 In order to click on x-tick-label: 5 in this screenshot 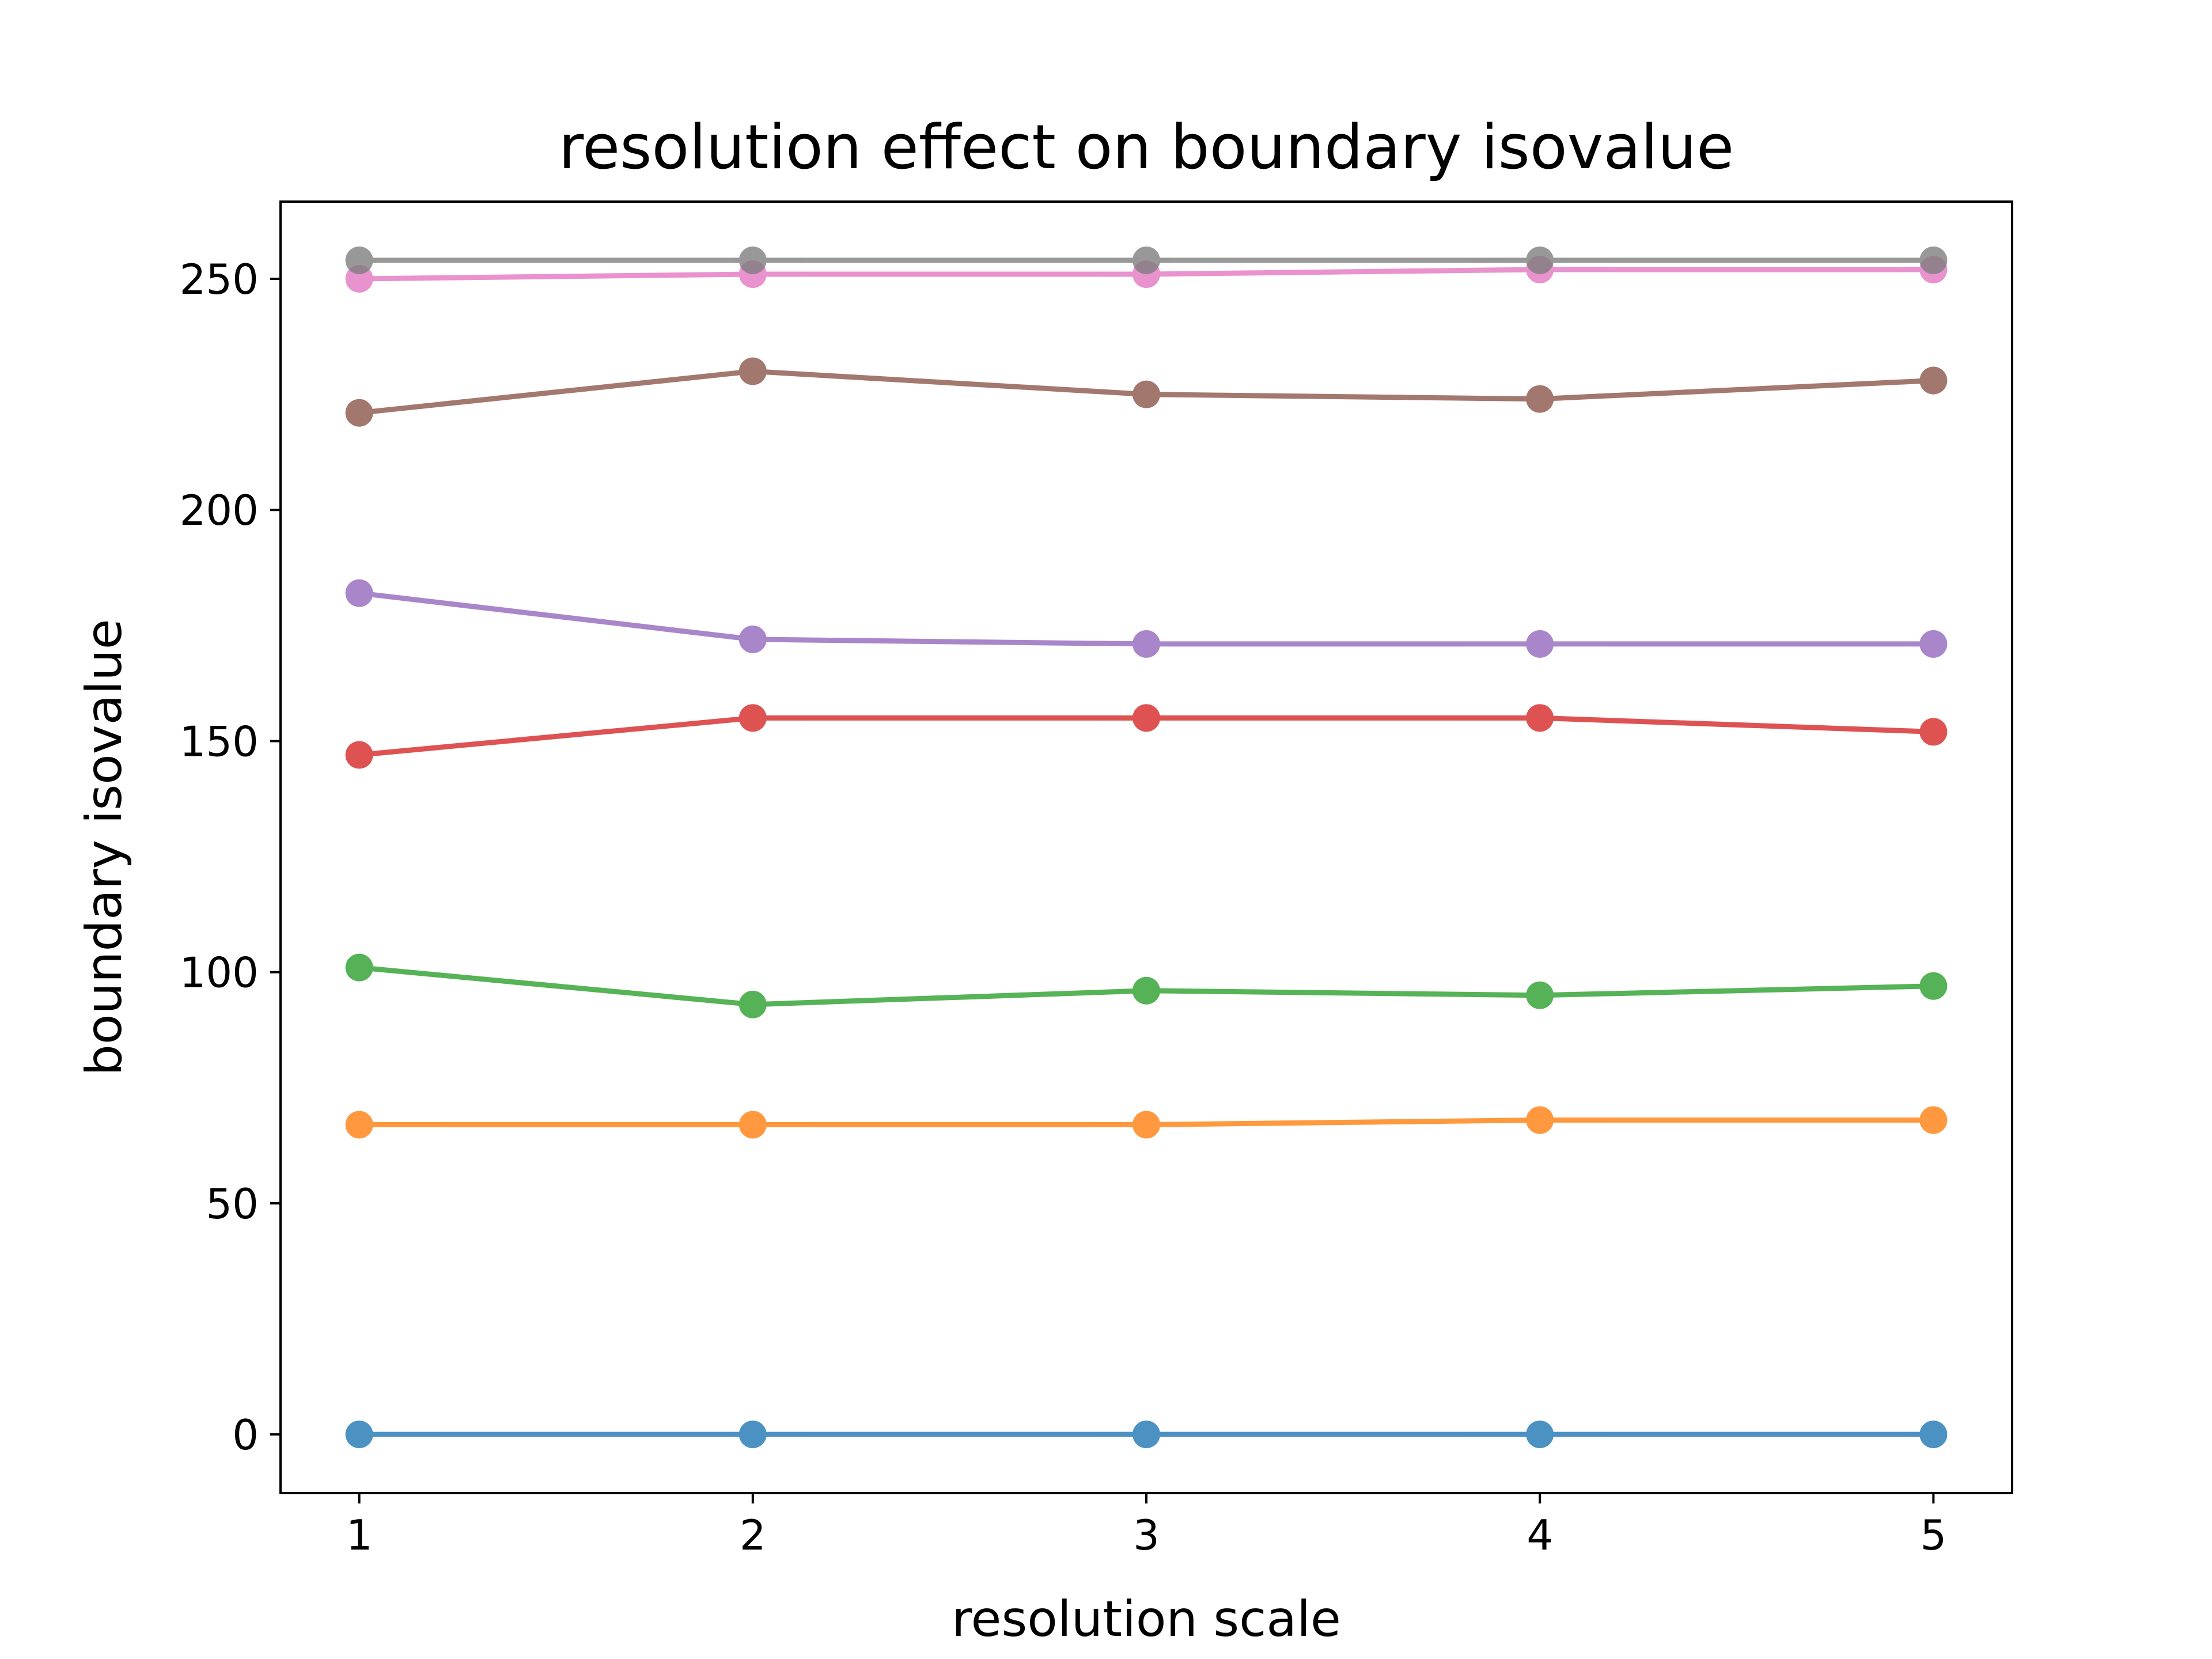, I will do `click(1933, 1535)`.